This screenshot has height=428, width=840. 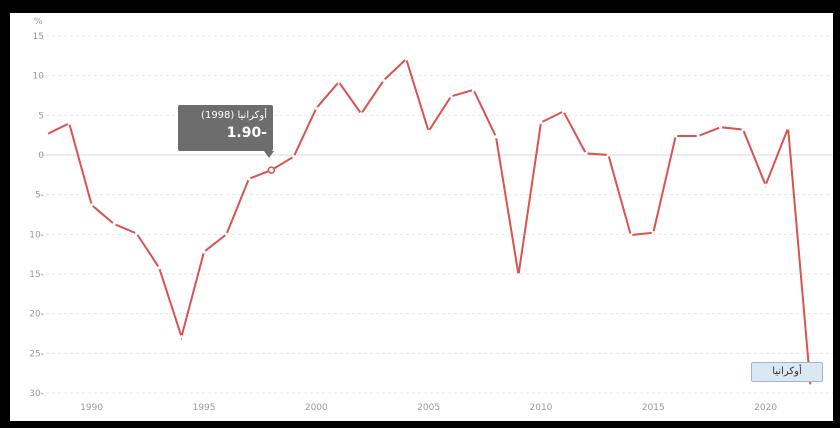 I want to click on x-tick-label: 2000, so click(x=316, y=408).